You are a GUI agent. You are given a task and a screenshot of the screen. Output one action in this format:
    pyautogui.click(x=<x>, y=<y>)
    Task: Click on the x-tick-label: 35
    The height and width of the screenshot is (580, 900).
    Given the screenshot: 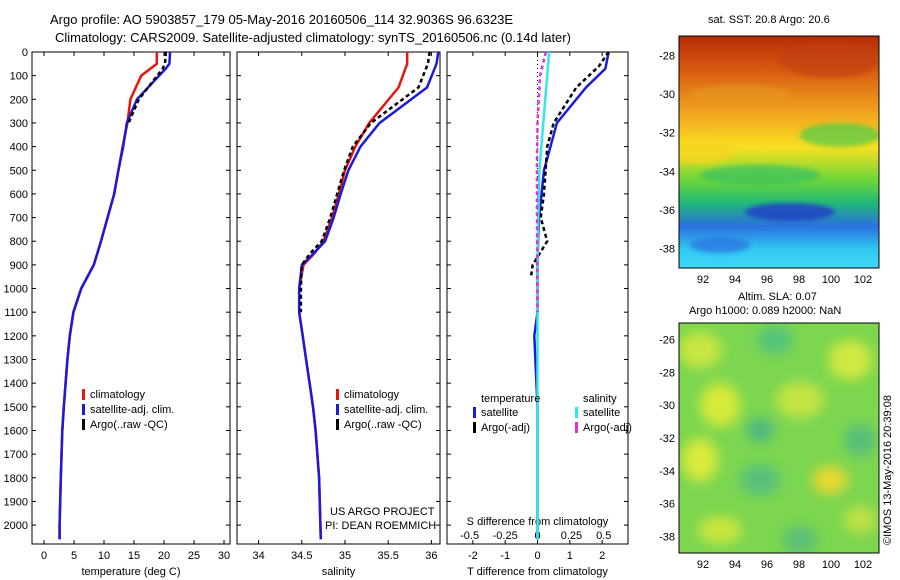 What is the action you would take?
    pyautogui.click(x=345, y=556)
    